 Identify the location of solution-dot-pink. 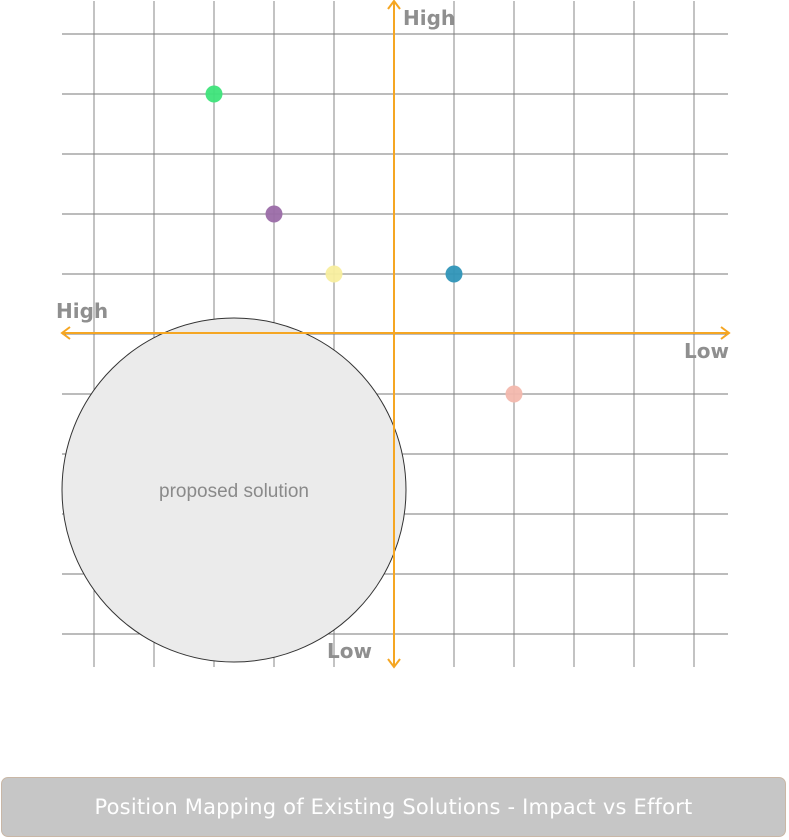
(514, 394).